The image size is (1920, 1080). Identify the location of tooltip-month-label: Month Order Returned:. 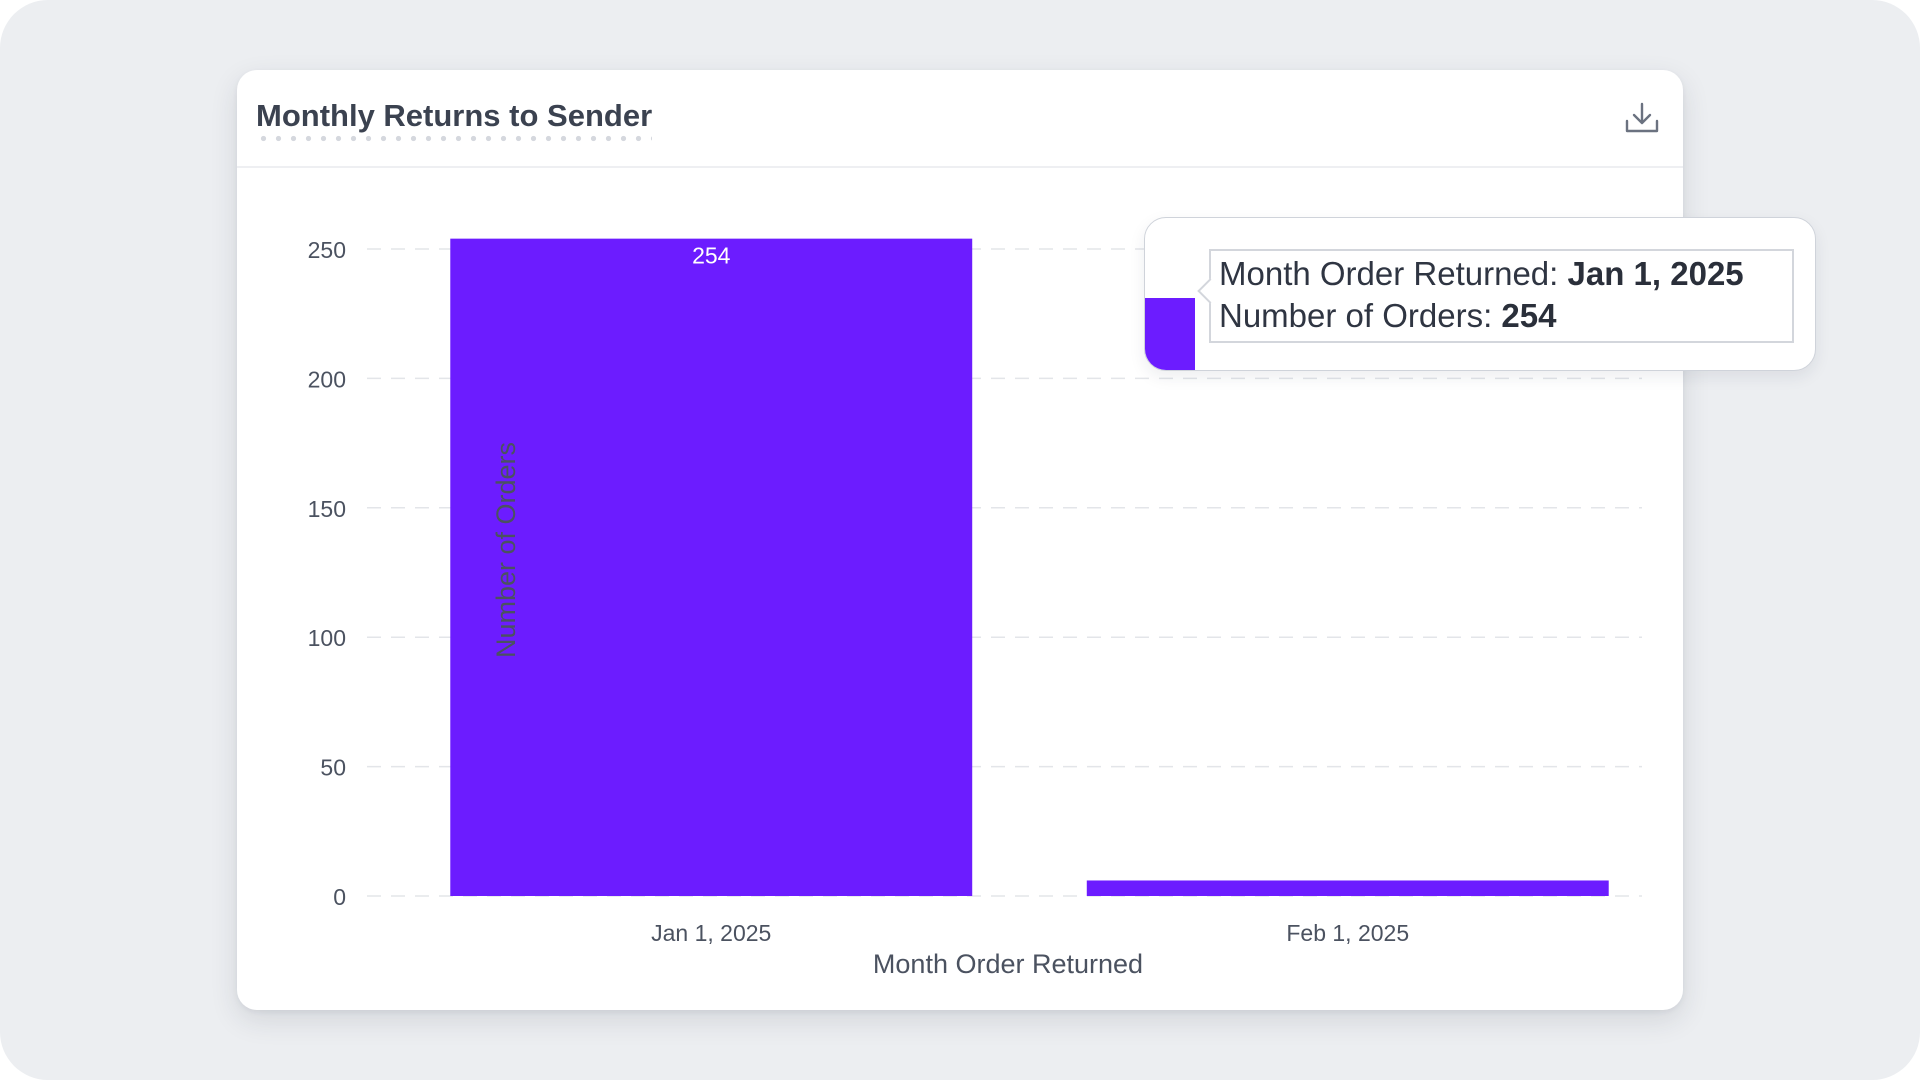
(1389, 273).